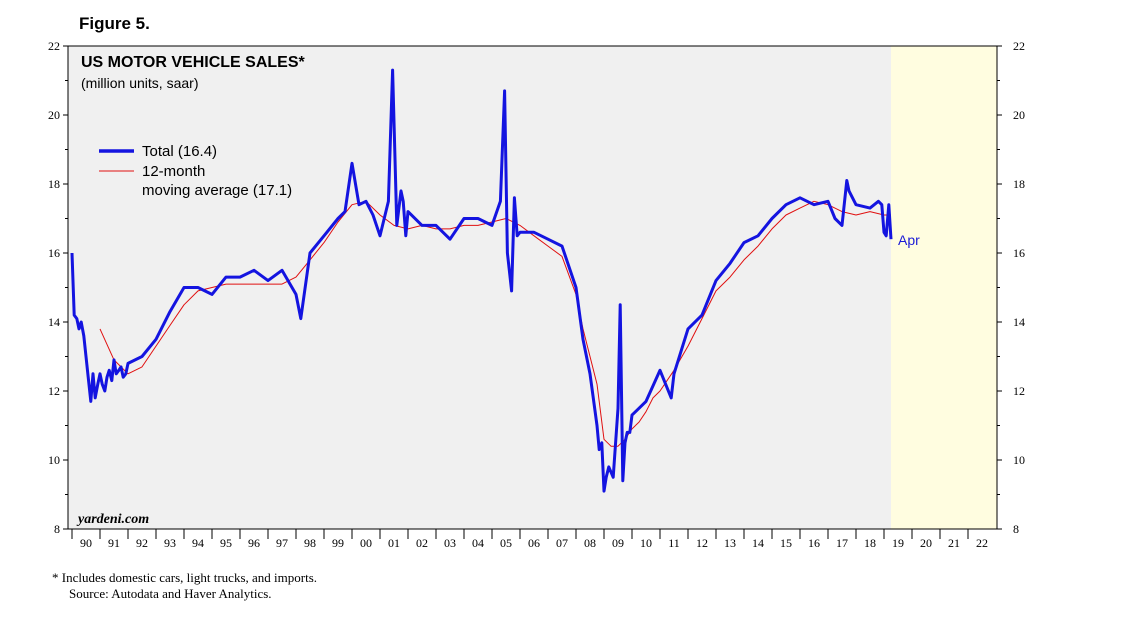  What do you see at coordinates (114, 543) in the screenshot?
I see `x-tick-label: 91` at bounding box center [114, 543].